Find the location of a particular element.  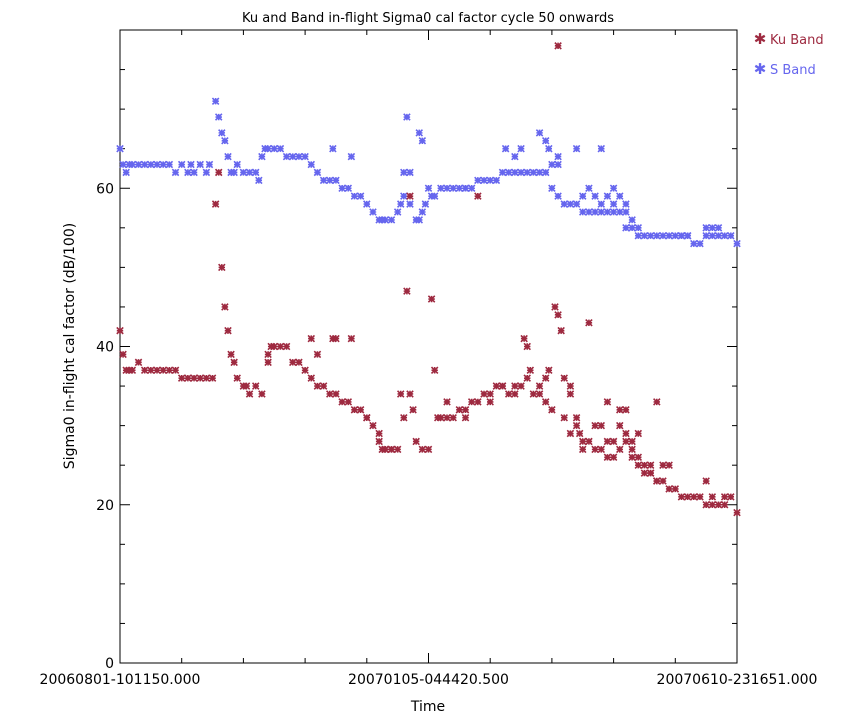

y-tick-label: 60 is located at coordinates (105, 189).